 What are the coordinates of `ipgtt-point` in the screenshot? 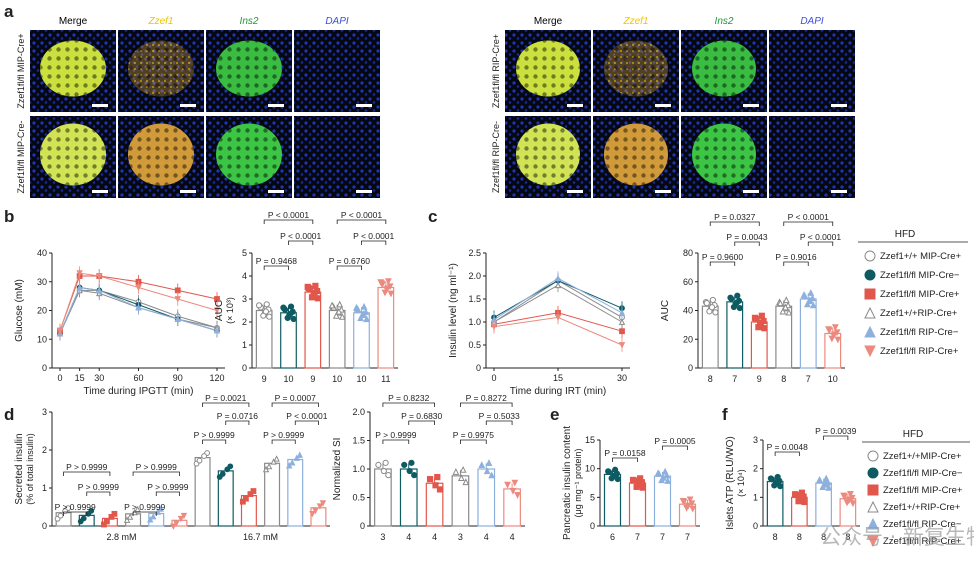 It's located at (217, 311).